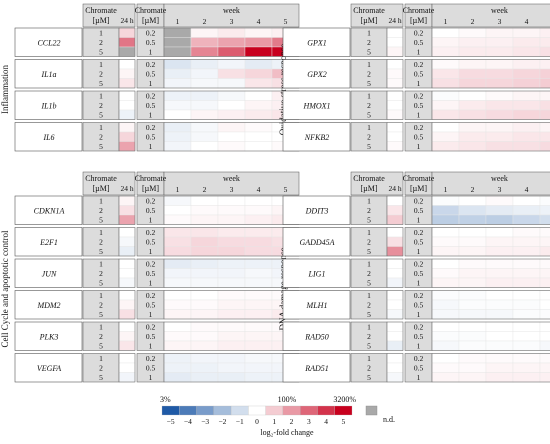 Image resolution: width=550 pixels, height=444 pixels. What do you see at coordinates (101, 305) in the screenshot?
I see `acute-conc-box` at bounding box center [101, 305].